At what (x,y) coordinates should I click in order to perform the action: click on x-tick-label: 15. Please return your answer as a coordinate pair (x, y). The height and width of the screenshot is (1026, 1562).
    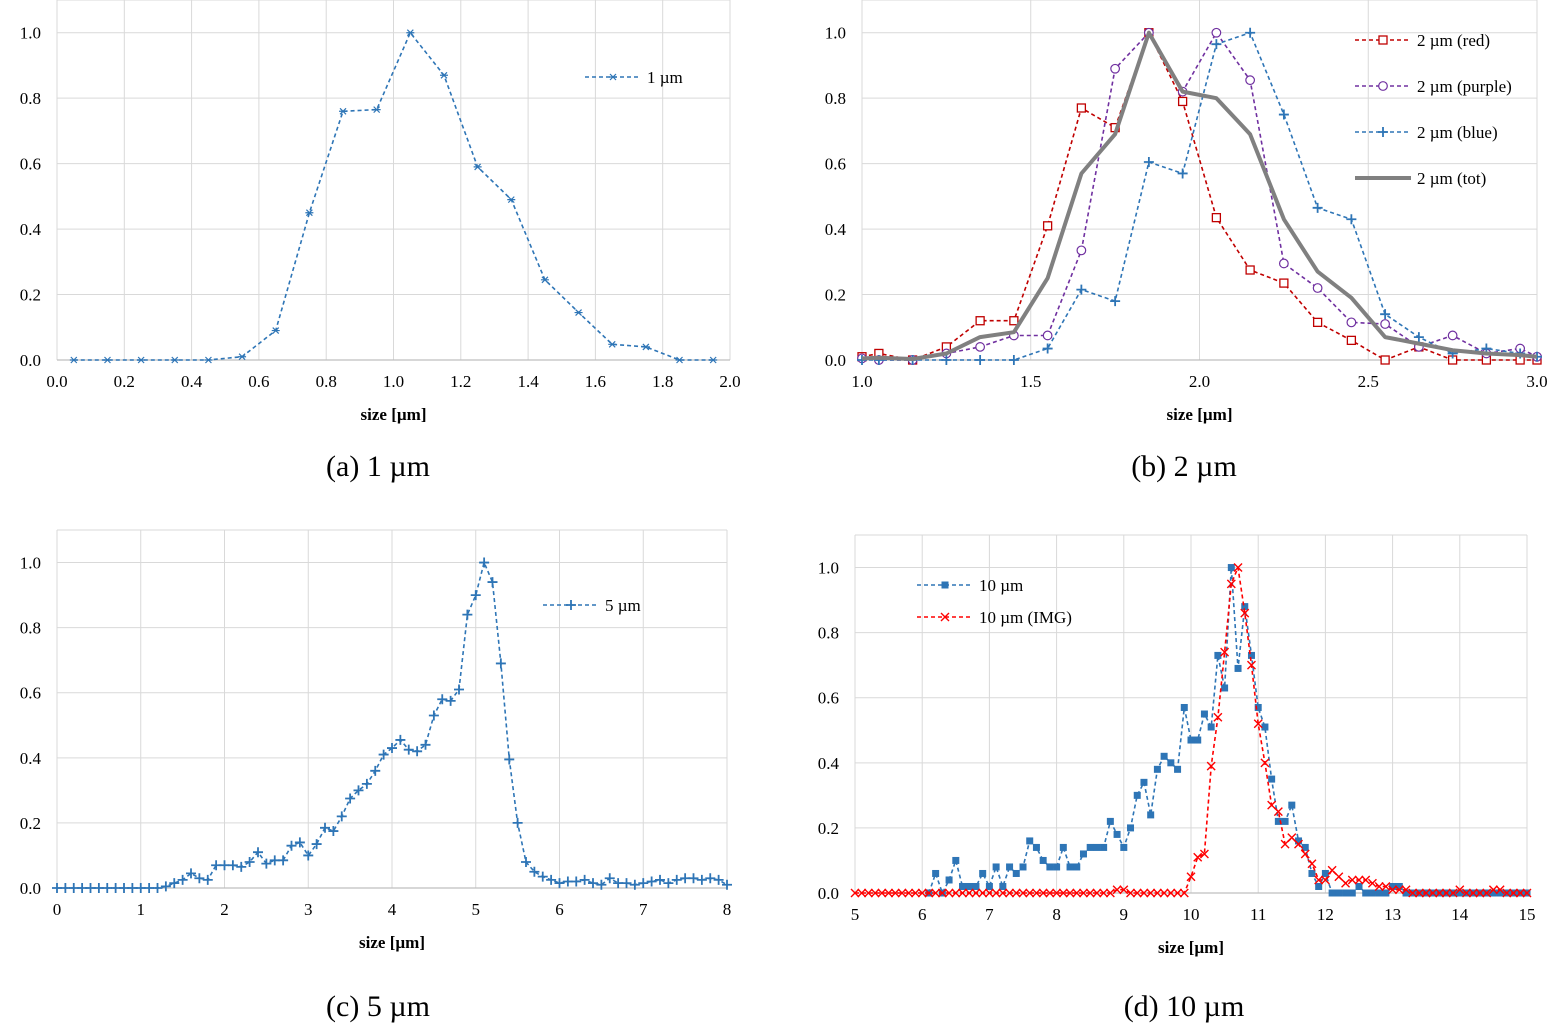
    Looking at the image, I should click on (1527, 914).